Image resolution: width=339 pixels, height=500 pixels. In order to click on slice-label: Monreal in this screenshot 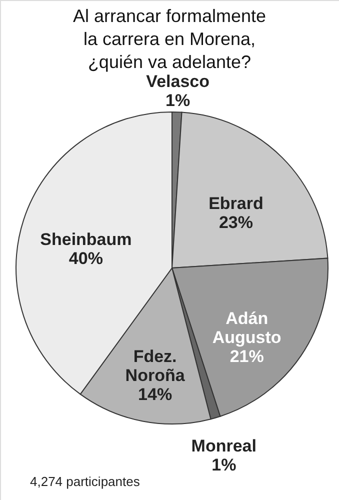, I will do `click(223, 446)`.